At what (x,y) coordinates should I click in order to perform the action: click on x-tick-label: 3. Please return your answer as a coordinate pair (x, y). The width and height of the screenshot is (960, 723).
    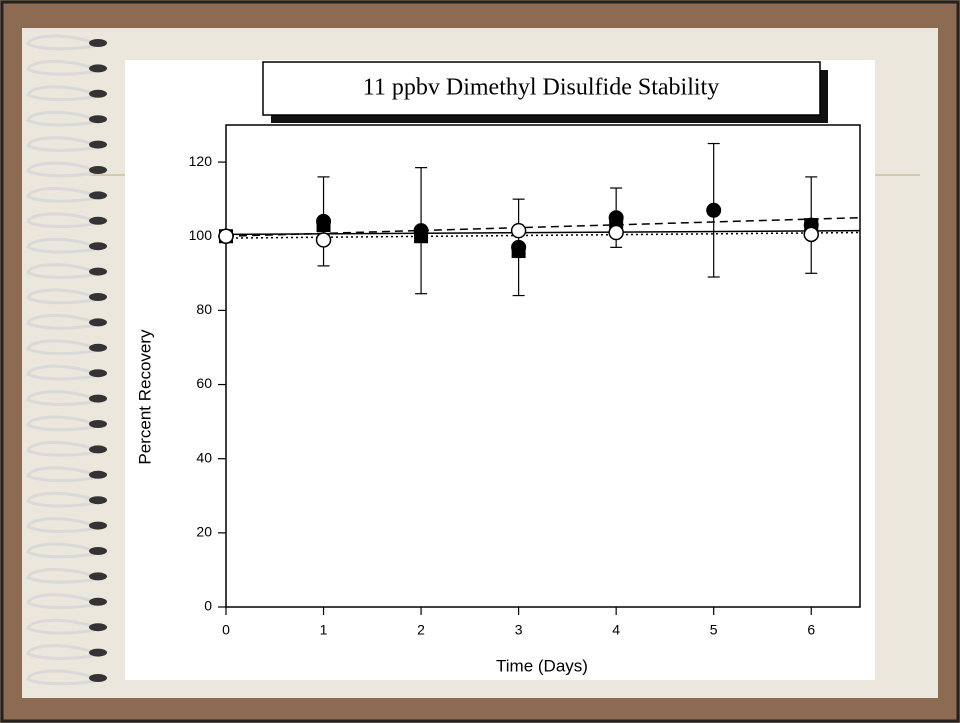
    Looking at the image, I should click on (519, 630).